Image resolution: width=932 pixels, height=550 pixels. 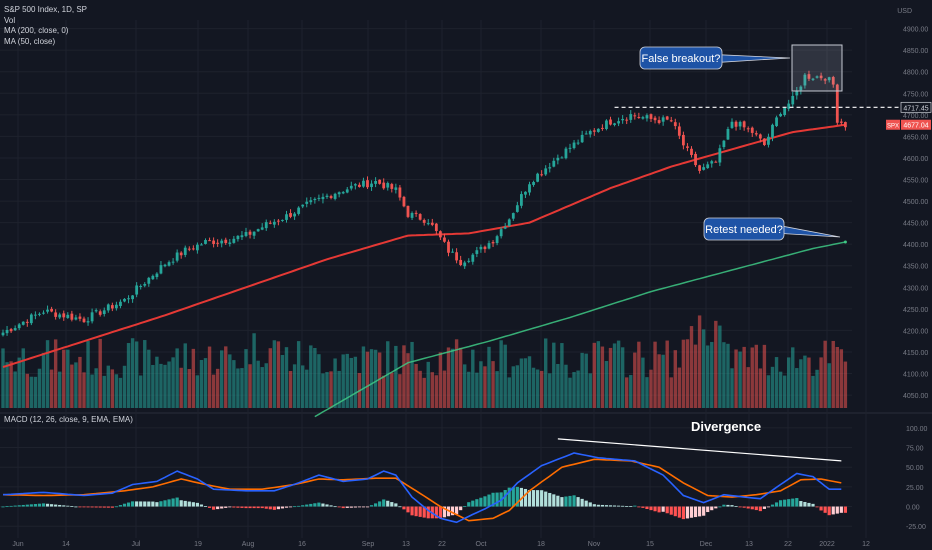 What do you see at coordinates (817, 68) in the screenshot?
I see `breakout-box` at bounding box center [817, 68].